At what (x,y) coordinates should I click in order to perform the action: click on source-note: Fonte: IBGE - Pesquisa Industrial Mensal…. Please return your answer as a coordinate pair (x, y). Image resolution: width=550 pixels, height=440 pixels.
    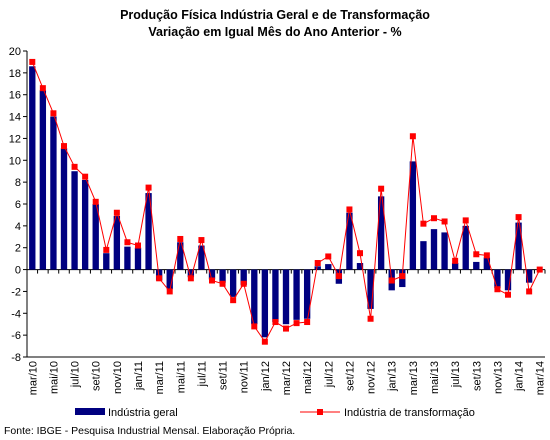
    Looking at the image, I should click on (150, 431).